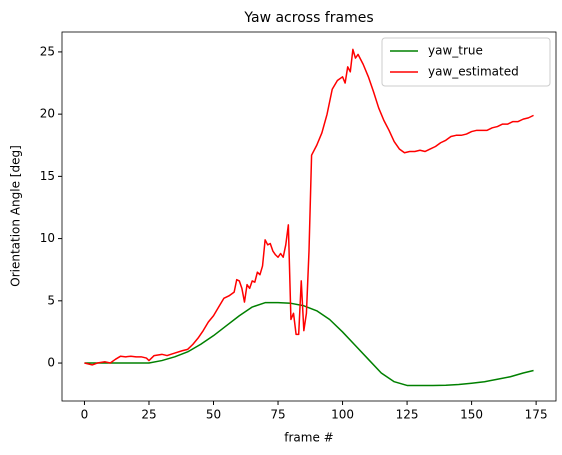 The width and height of the screenshot is (562, 455). Describe the element at coordinates (85, 415) in the screenshot. I see `x-tick-label: 0` at that location.